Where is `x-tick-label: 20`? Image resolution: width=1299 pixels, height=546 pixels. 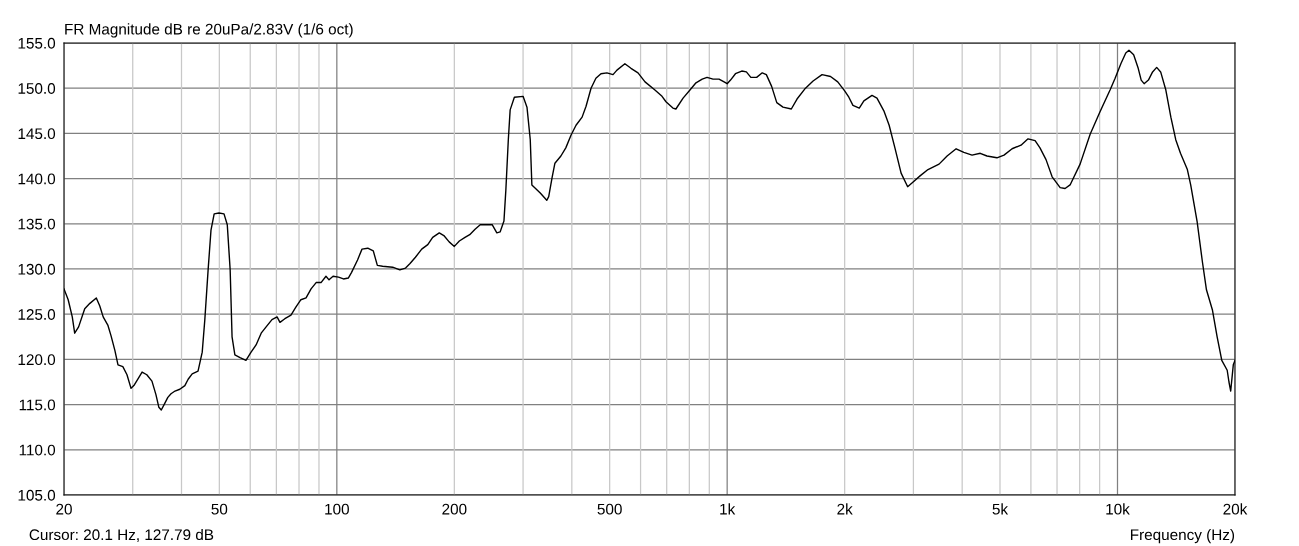
x-tick-label: 20 is located at coordinates (64, 509).